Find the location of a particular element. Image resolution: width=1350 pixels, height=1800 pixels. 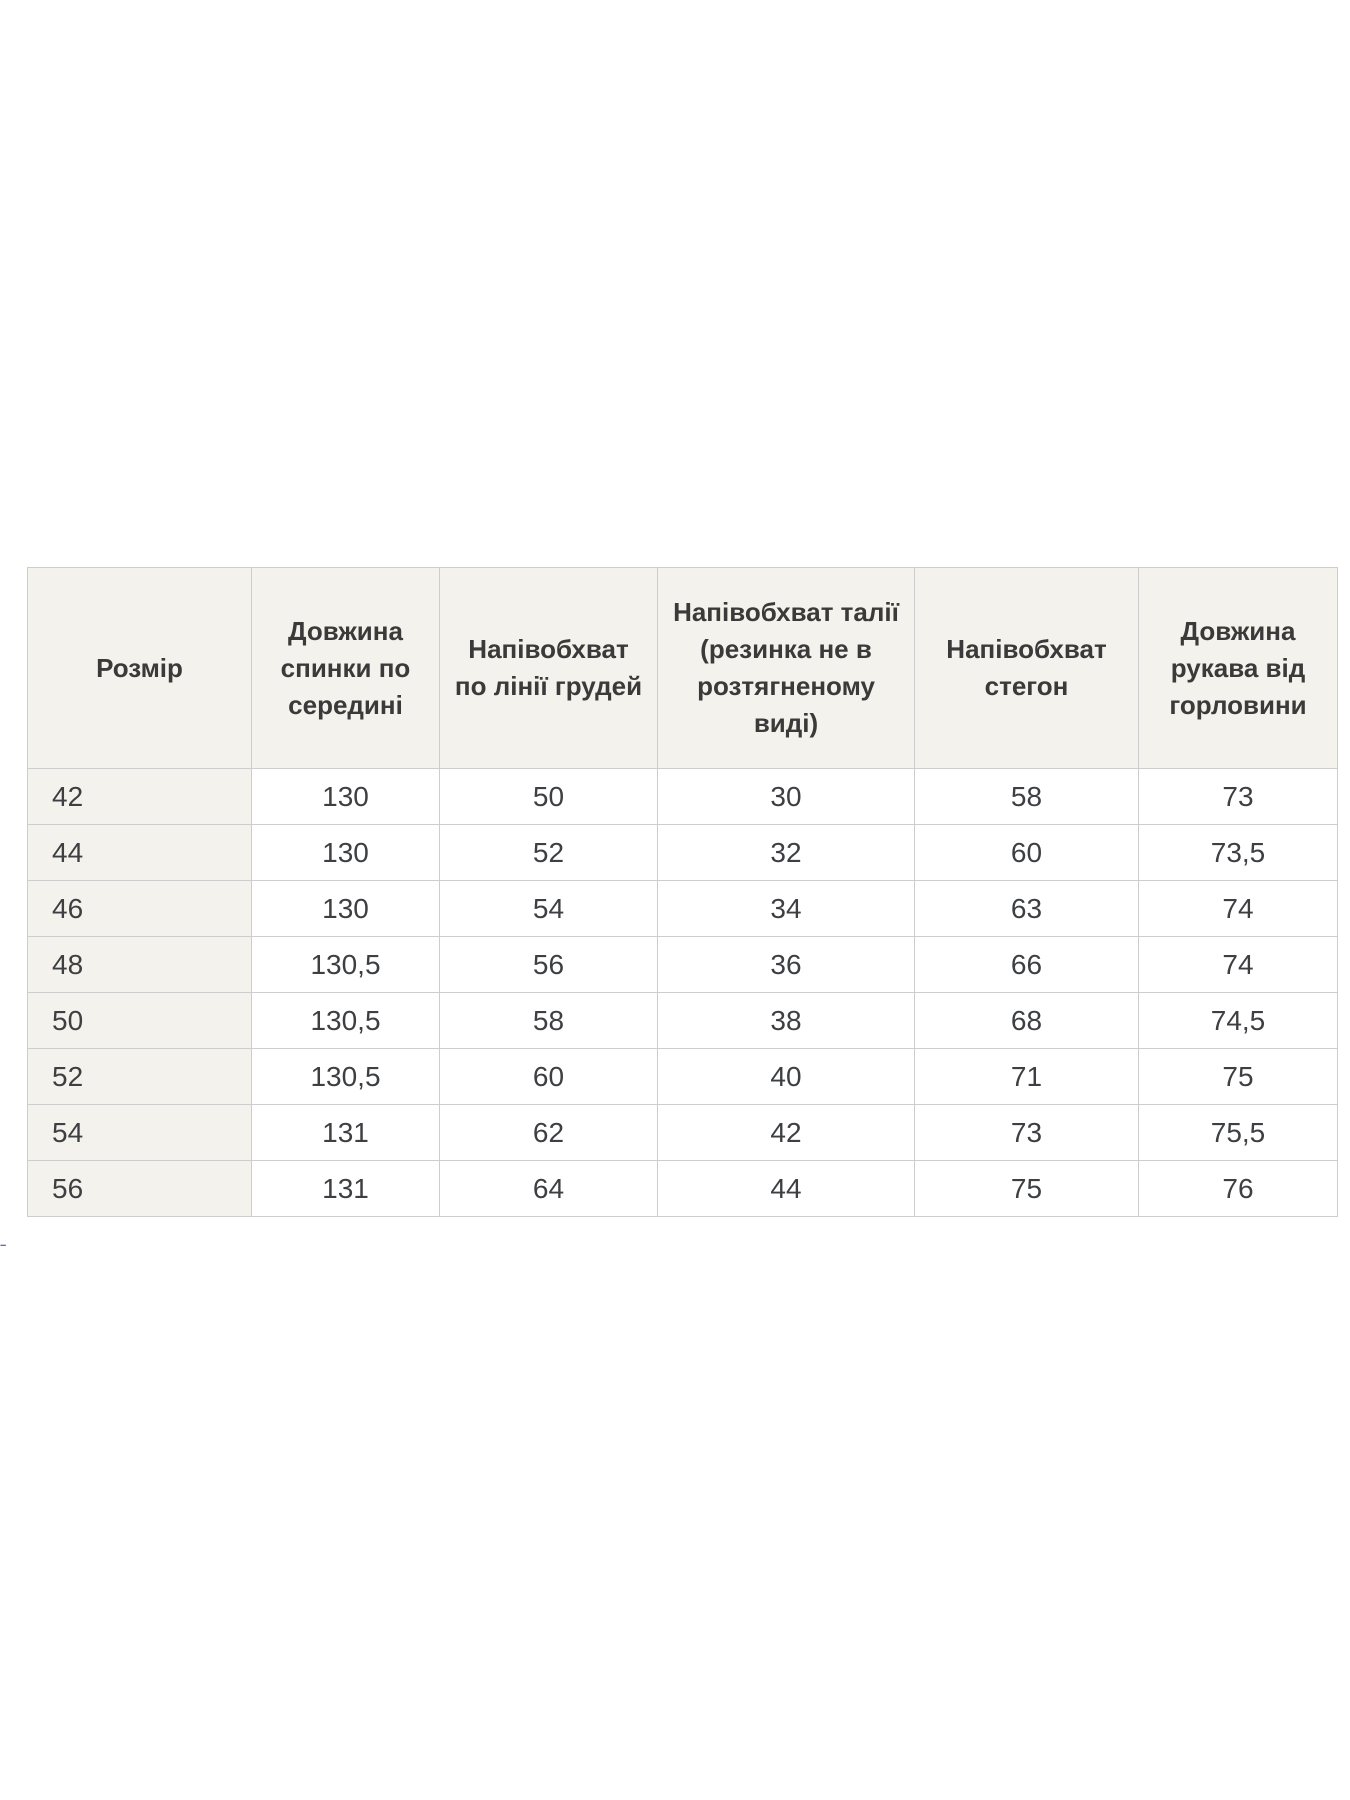

value-cell: 64 is located at coordinates (548, 1188).